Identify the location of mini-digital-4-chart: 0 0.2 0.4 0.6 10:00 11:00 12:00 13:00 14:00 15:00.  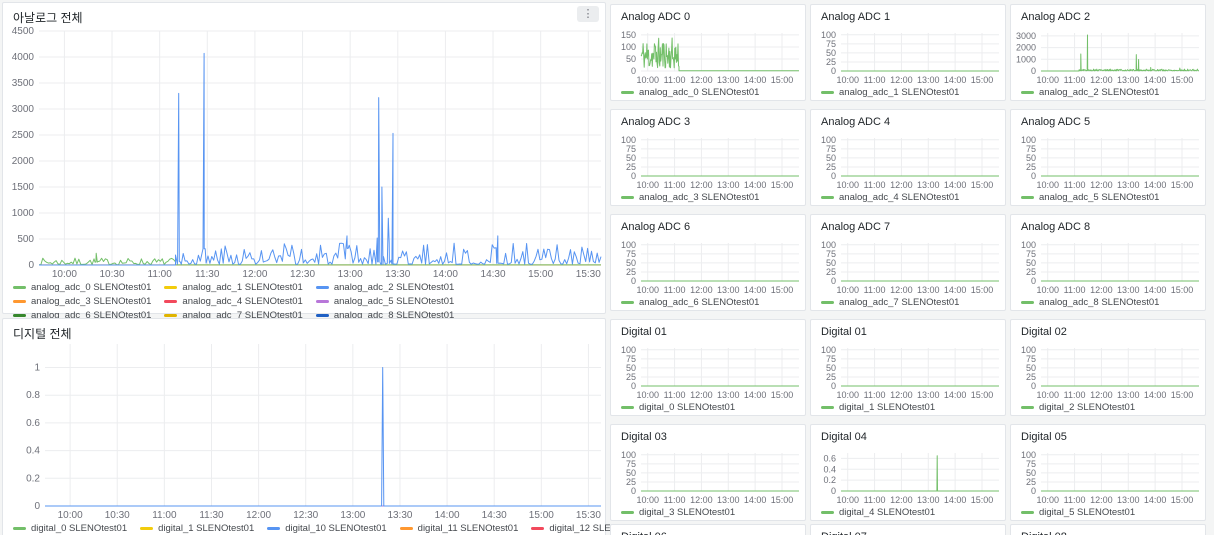
(909, 476).